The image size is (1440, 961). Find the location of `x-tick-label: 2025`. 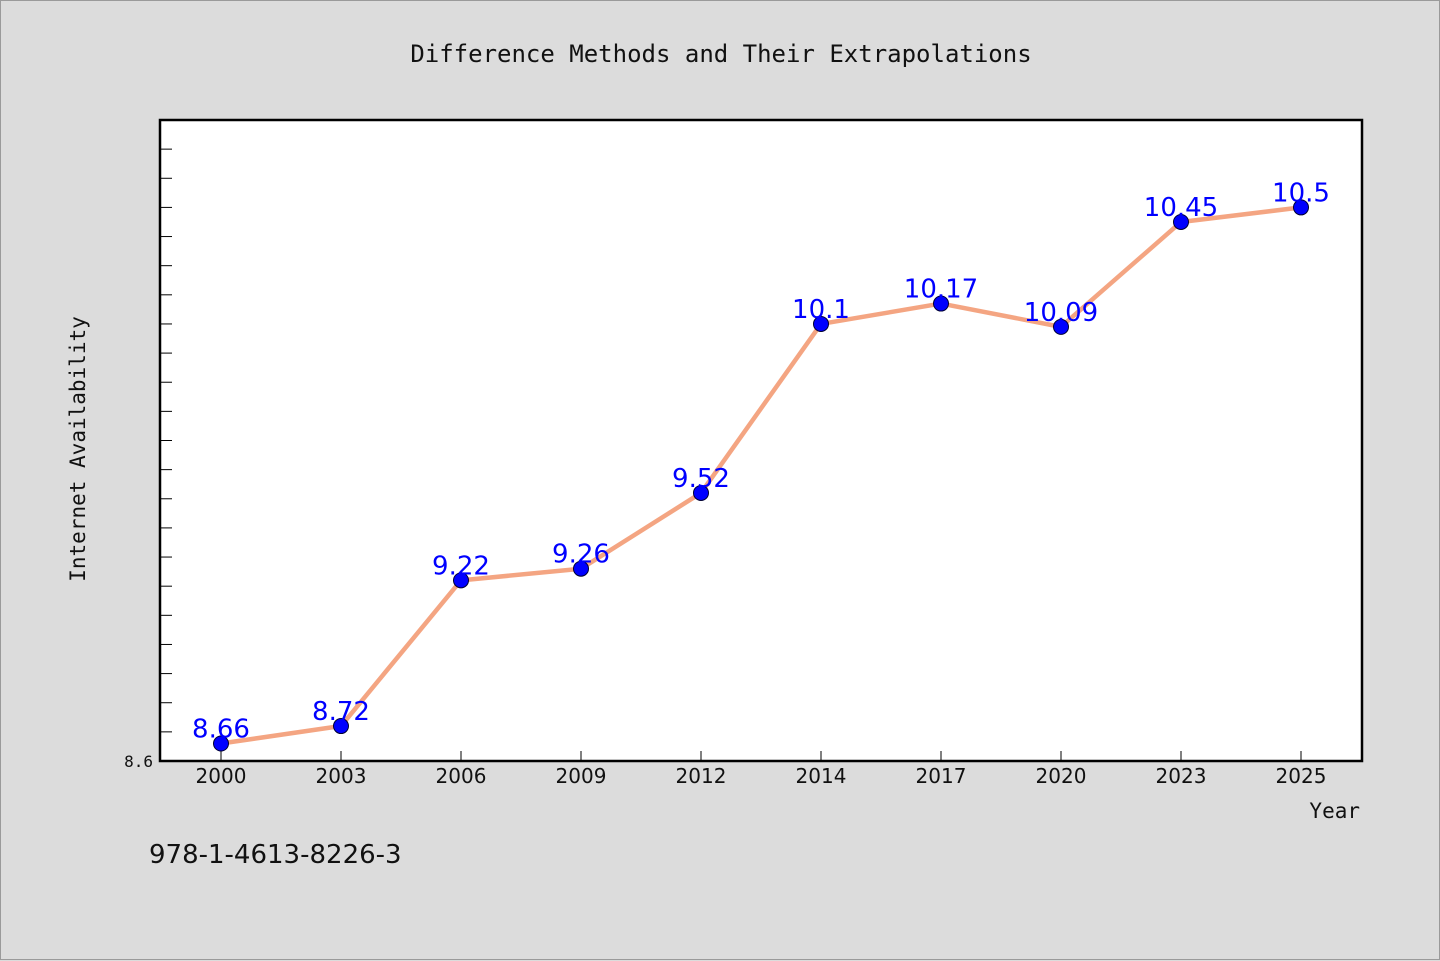

x-tick-label: 2025 is located at coordinates (1301, 776).